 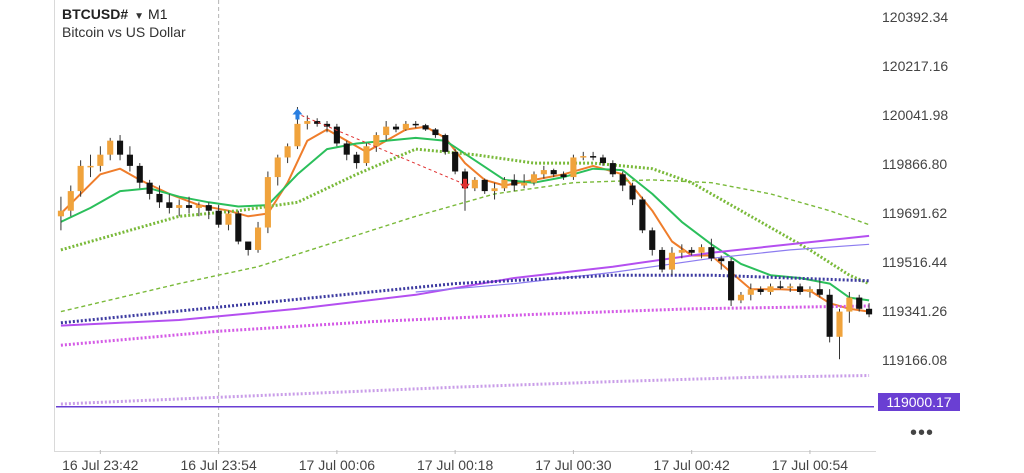 I want to click on time-tick-label: 17 Jul 00:06, so click(x=337, y=465).